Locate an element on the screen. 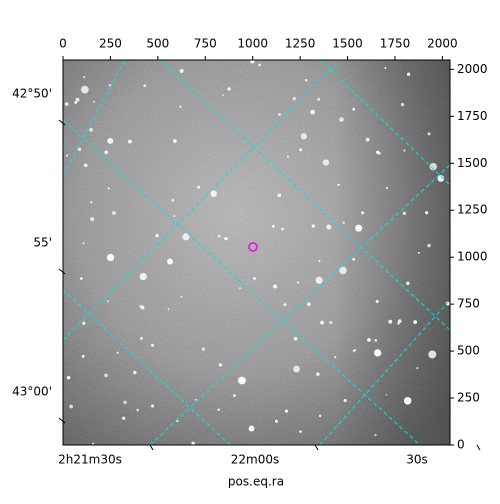  ra-label: 22m00s is located at coordinates (255, 460).